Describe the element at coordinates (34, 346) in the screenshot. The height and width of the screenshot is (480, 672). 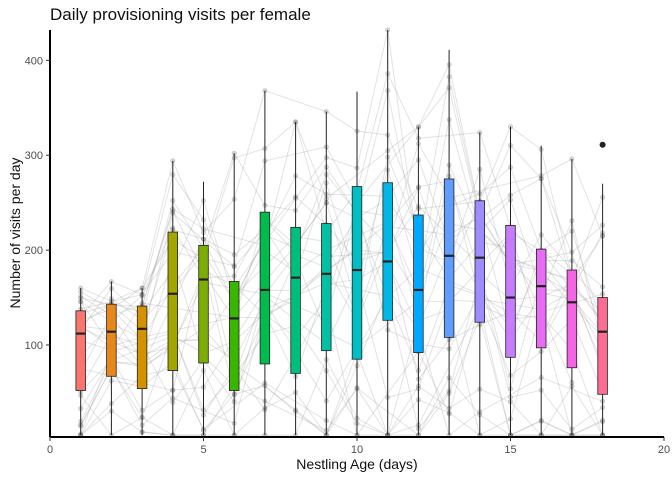
I see `y-tick-label: 100` at that location.